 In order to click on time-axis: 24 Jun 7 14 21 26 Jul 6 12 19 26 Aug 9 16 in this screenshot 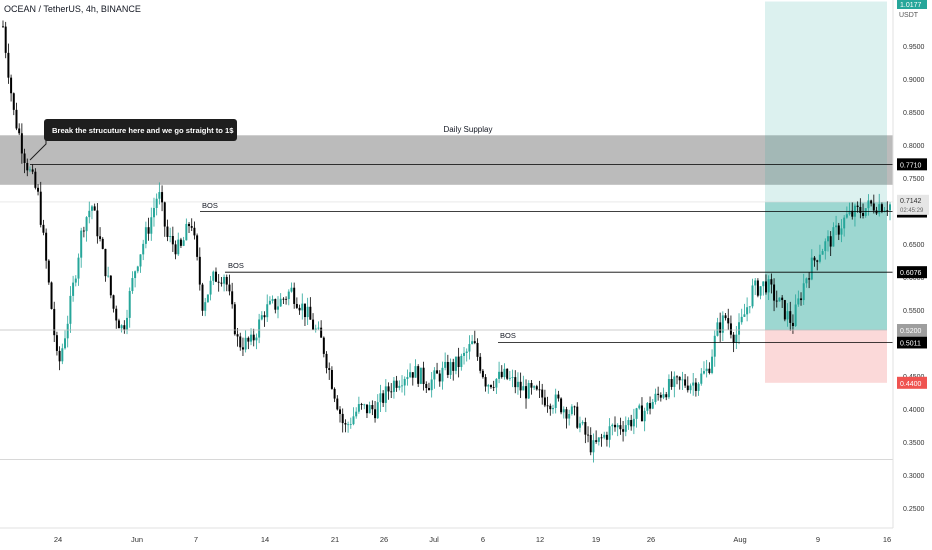, I will do `click(466, 538)`.